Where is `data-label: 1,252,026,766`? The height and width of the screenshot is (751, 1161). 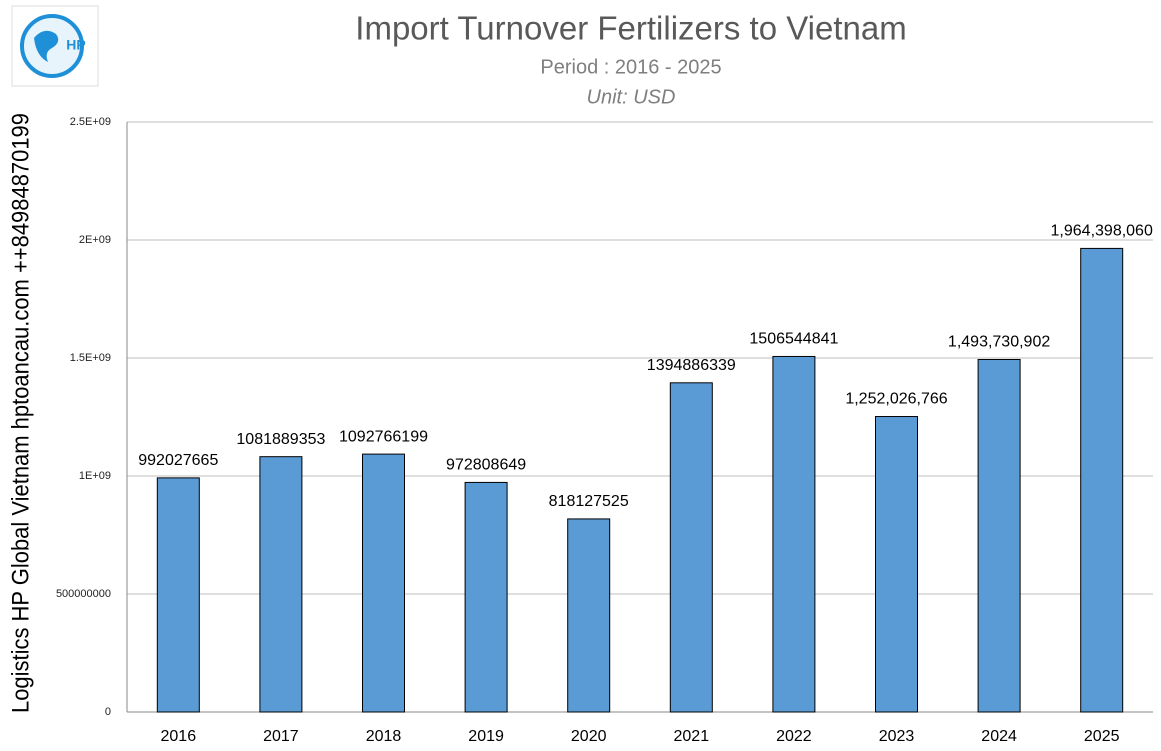
data-label: 1,252,026,766 is located at coordinates (896, 399).